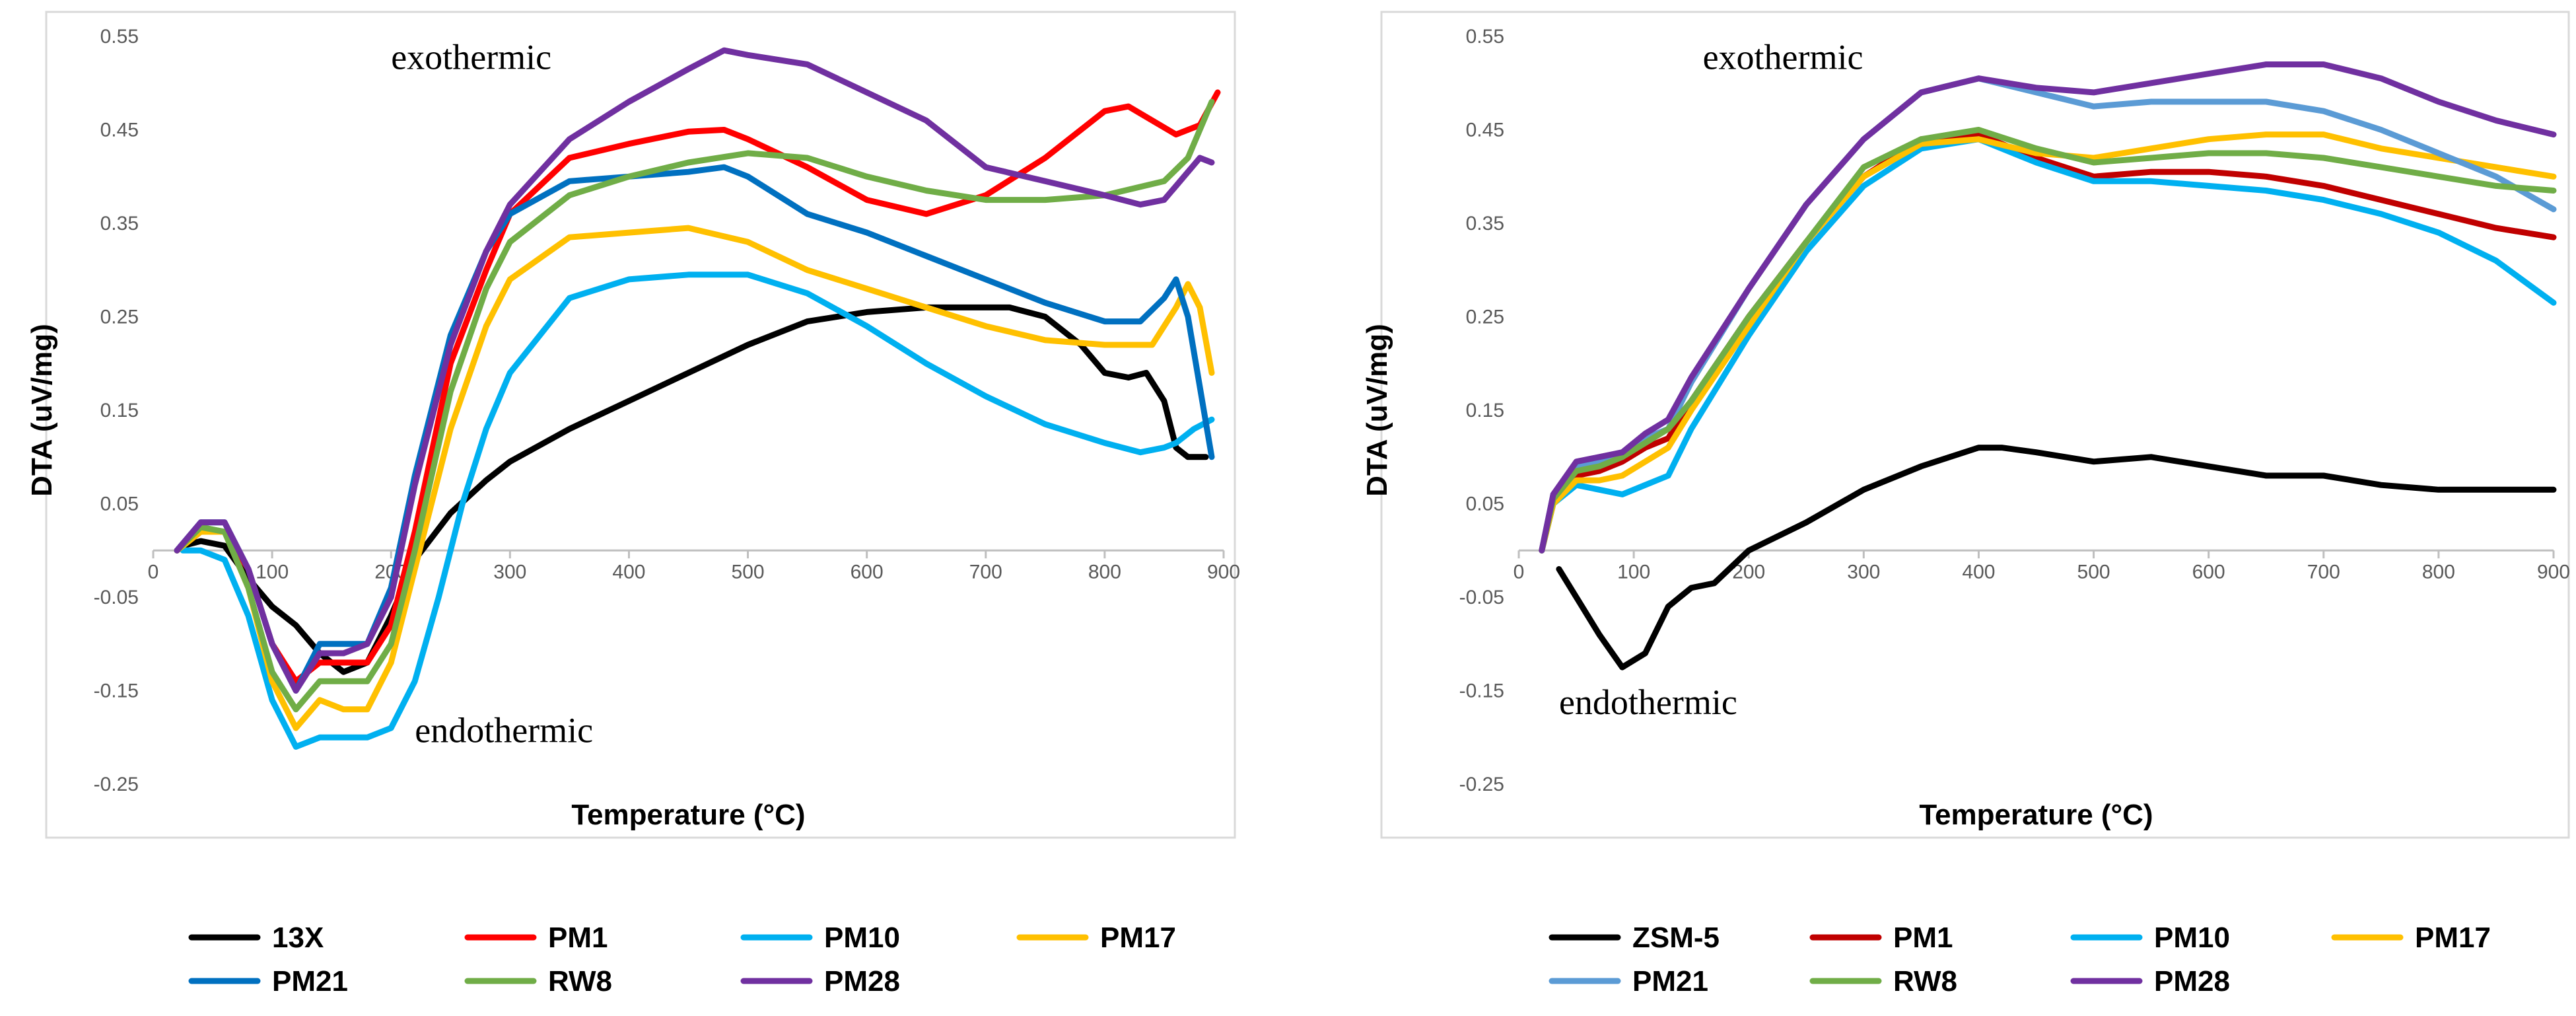 Image resolution: width=2576 pixels, height=1016 pixels. I want to click on series-line-13x, so click(695, 489).